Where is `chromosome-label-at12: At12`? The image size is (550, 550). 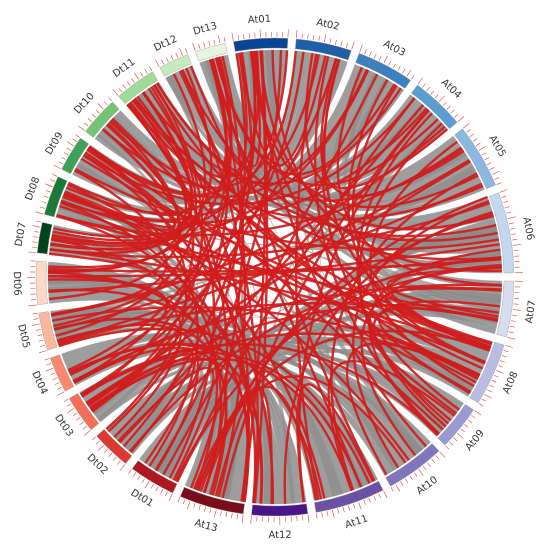
chromosome-label-at12: At12 is located at coordinates (280, 535).